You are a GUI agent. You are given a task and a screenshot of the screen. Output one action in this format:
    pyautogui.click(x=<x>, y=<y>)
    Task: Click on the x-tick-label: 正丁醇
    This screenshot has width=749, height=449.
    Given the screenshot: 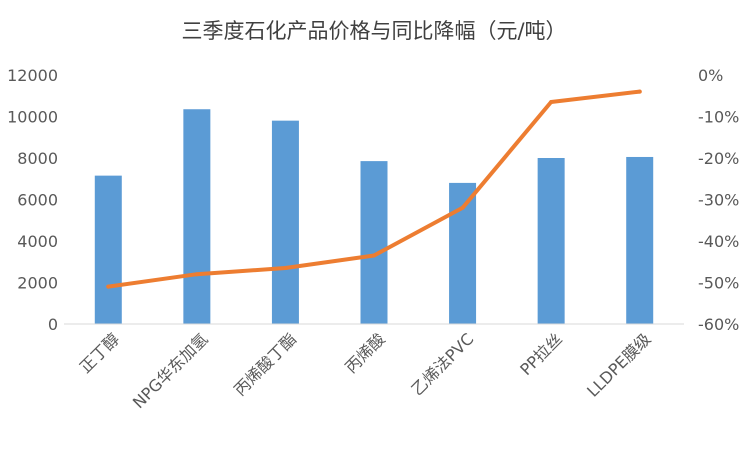 What is the action you would take?
    pyautogui.click(x=99, y=352)
    